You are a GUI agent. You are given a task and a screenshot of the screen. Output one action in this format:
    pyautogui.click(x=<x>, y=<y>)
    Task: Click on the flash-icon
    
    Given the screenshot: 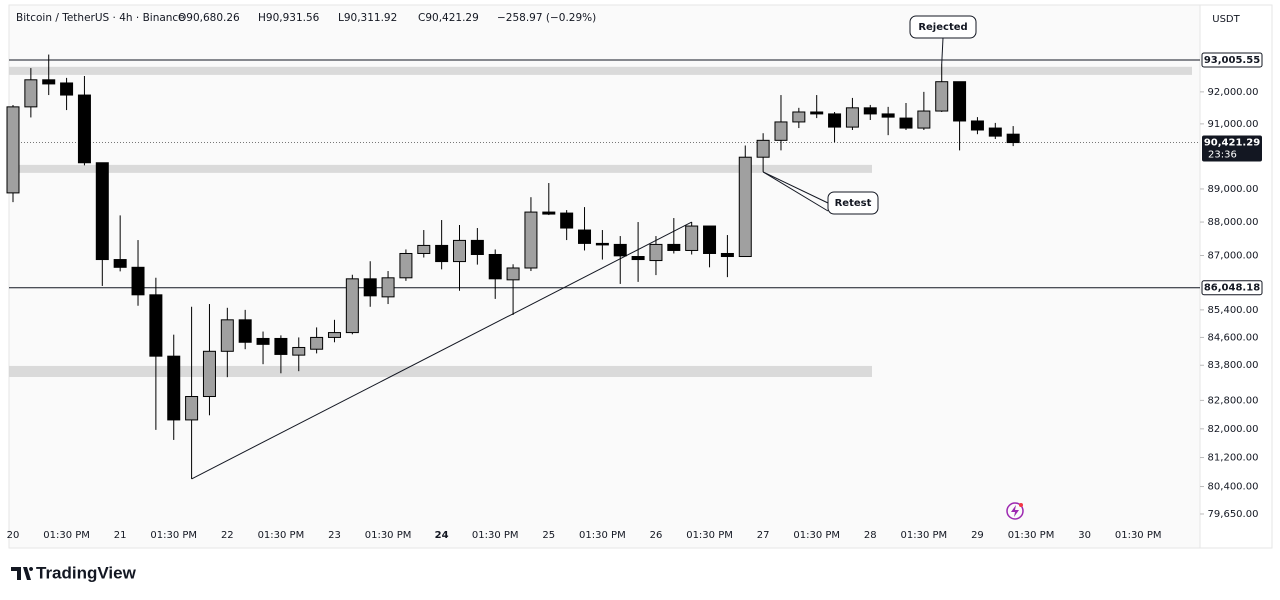 What is the action you would take?
    pyautogui.click(x=1015, y=511)
    